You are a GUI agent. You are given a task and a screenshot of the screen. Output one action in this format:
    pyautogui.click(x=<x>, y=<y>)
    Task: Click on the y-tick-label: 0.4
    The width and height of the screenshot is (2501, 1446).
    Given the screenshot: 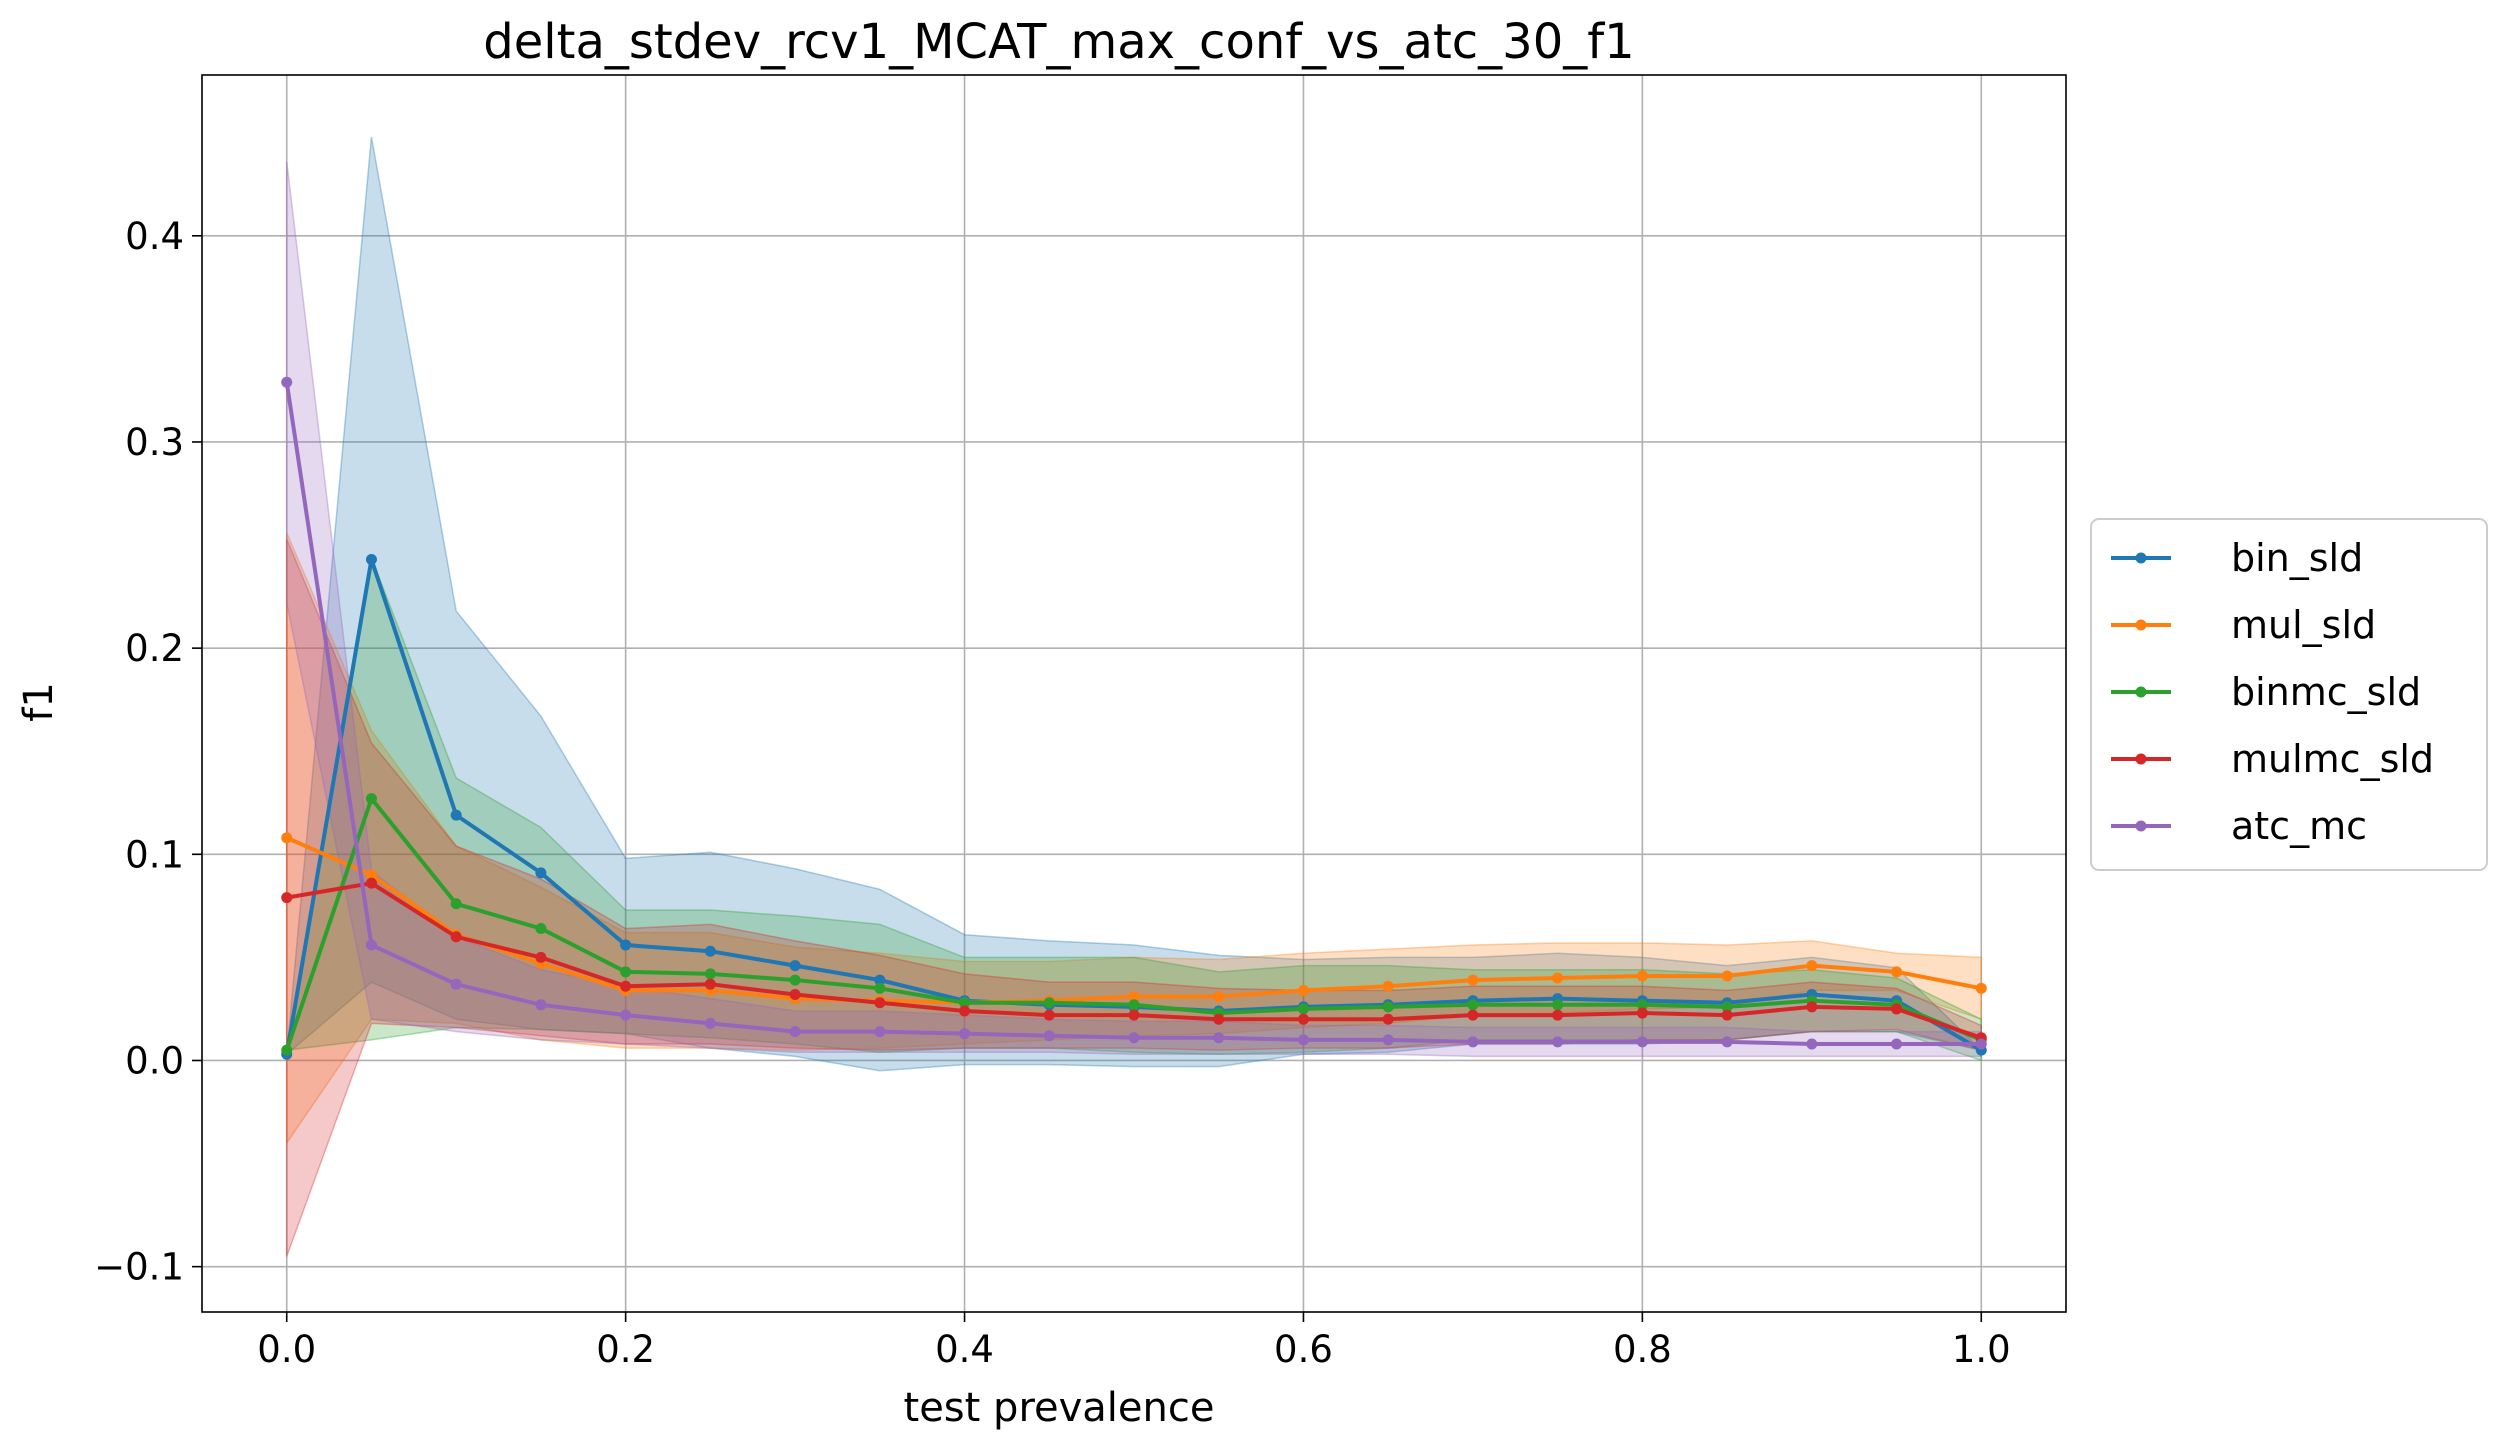 What is the action you would take?
    pyautogui.click(x=154, y=236)
    